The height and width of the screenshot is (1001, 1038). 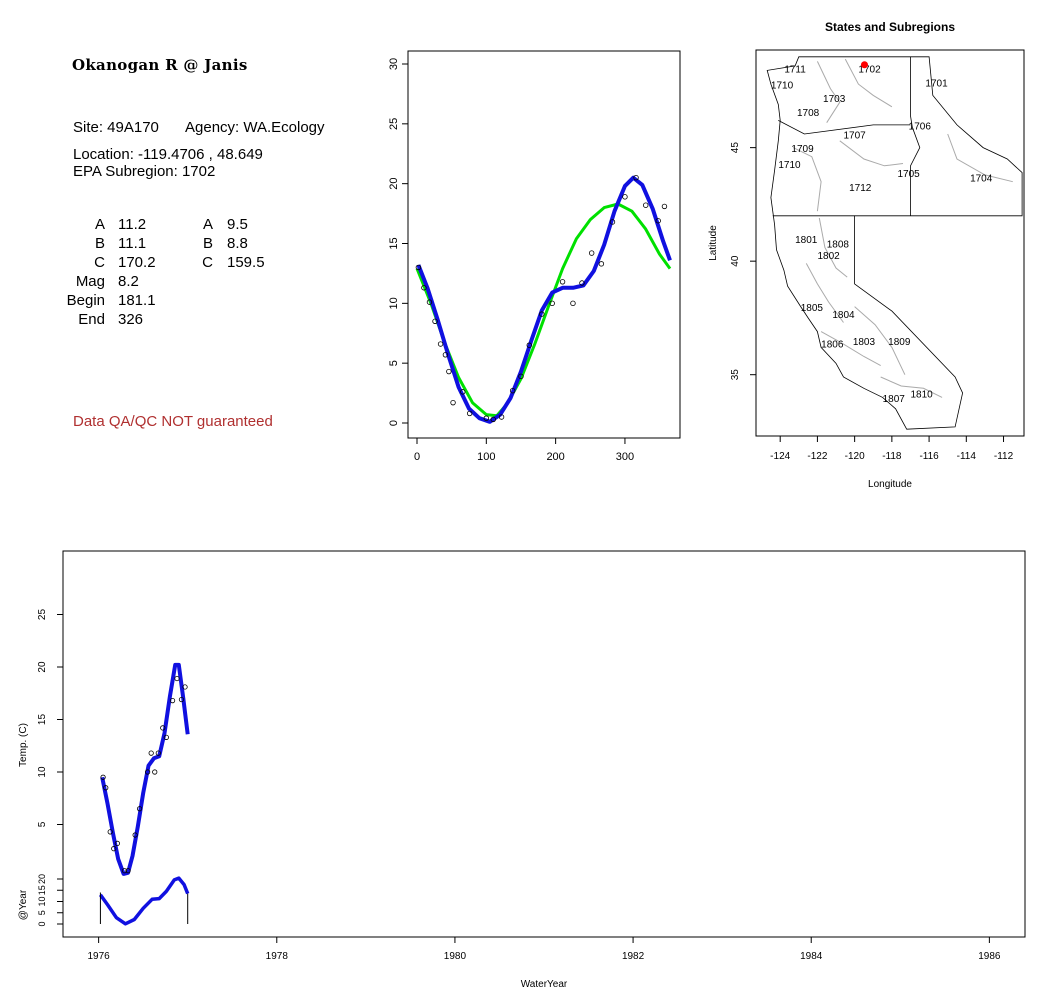 I want to click on subregion-label: 1808, so click(x=838, y=245).